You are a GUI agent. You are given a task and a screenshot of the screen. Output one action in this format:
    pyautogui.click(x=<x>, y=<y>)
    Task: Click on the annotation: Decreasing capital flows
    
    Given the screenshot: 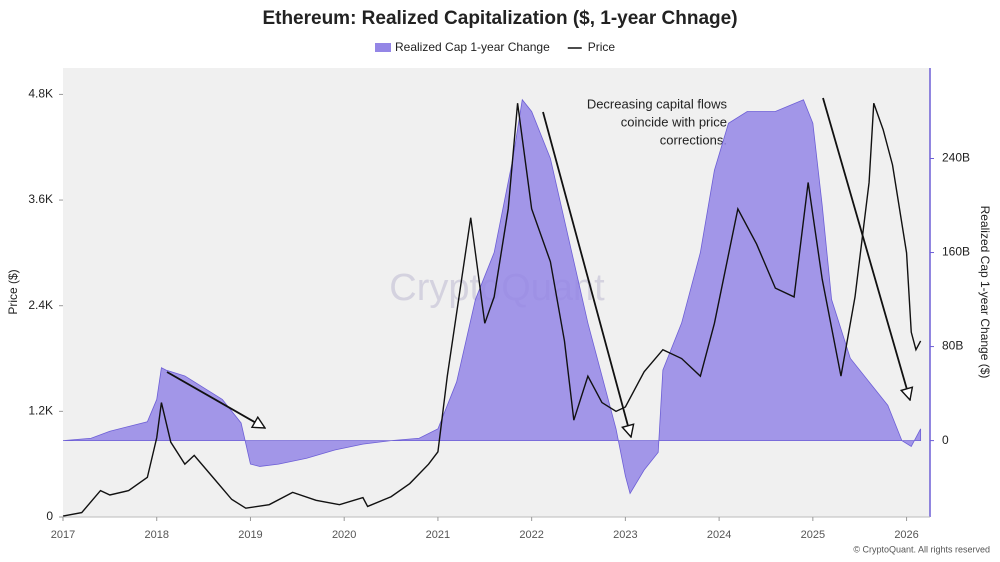 What is the action you would take?
    pyautogui.click(x=657, y=103)
    